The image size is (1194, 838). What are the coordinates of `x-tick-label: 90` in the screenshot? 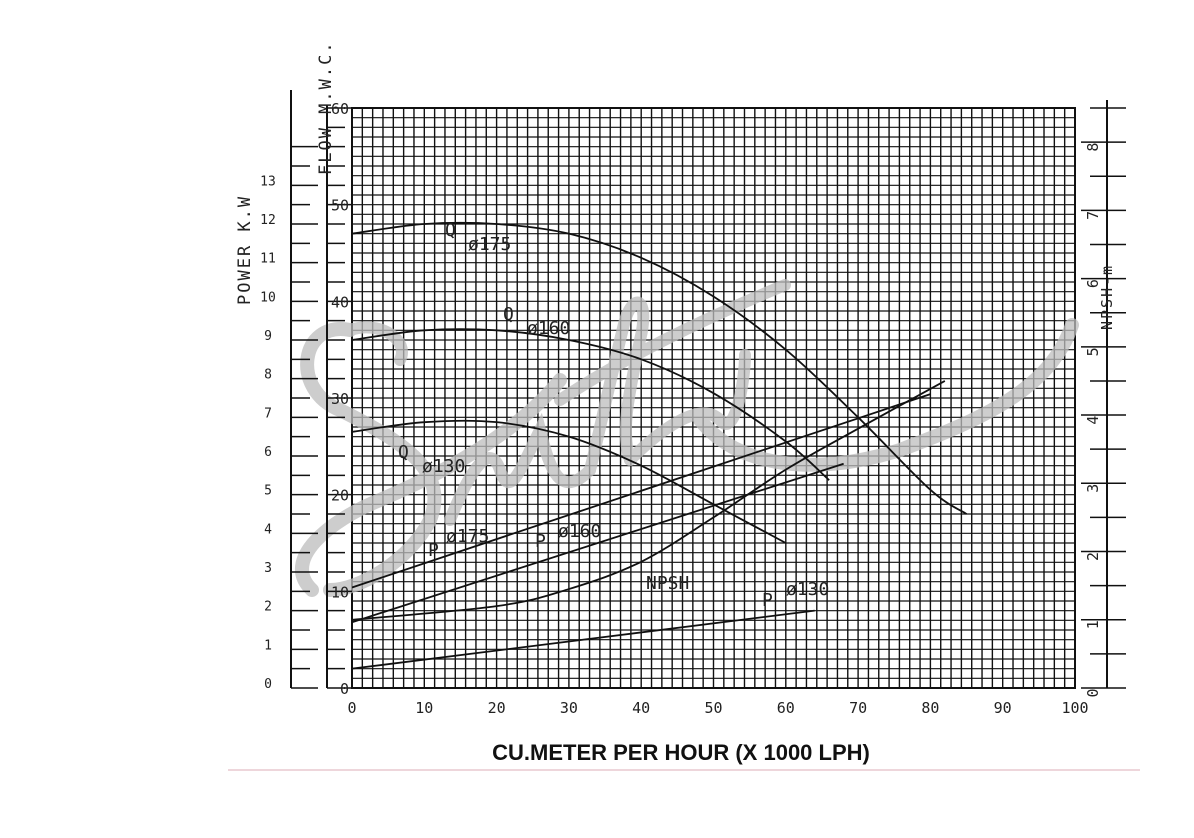 It's located at (1003, 708).